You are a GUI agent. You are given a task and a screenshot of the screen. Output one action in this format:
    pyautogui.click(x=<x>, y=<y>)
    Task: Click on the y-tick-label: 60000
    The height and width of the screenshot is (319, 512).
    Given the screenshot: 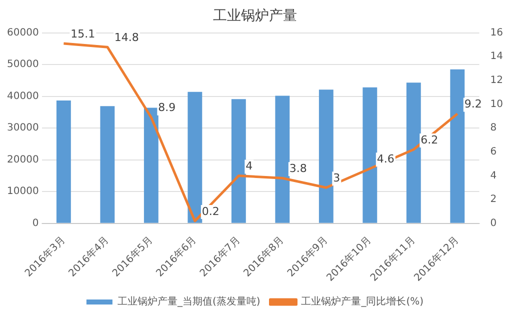 What is the action you would take?
    pyautogui.click(x=23, y=32)
    